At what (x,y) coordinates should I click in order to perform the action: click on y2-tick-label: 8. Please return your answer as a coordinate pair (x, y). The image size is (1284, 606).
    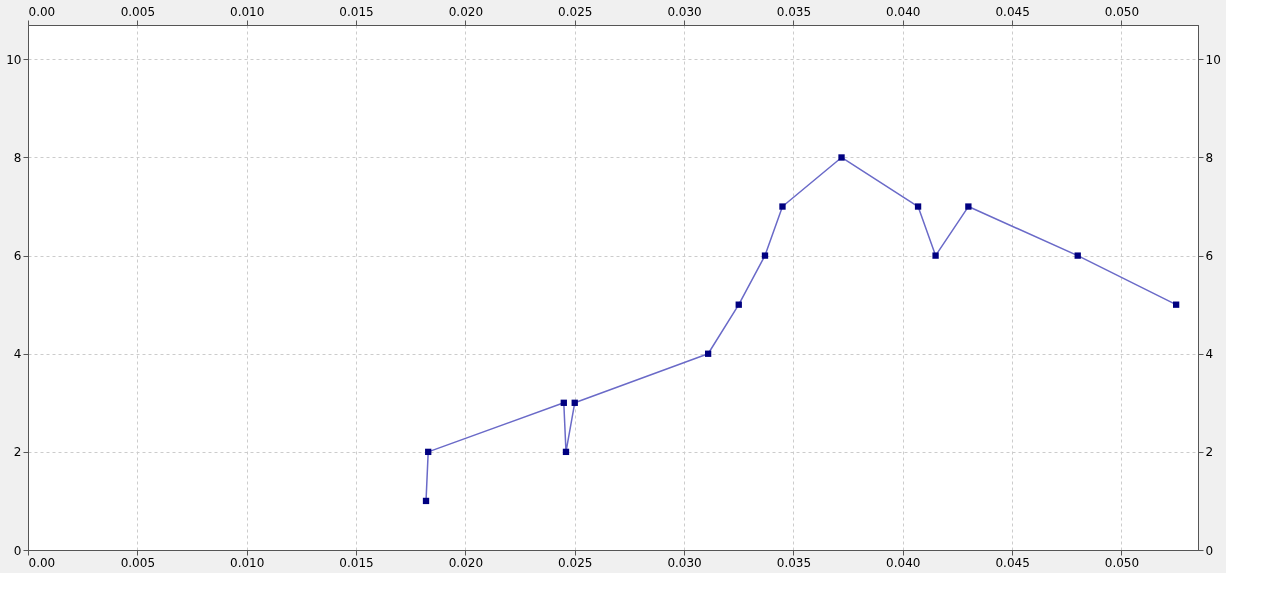
    Looking at the image, I should click on (1209, 157).